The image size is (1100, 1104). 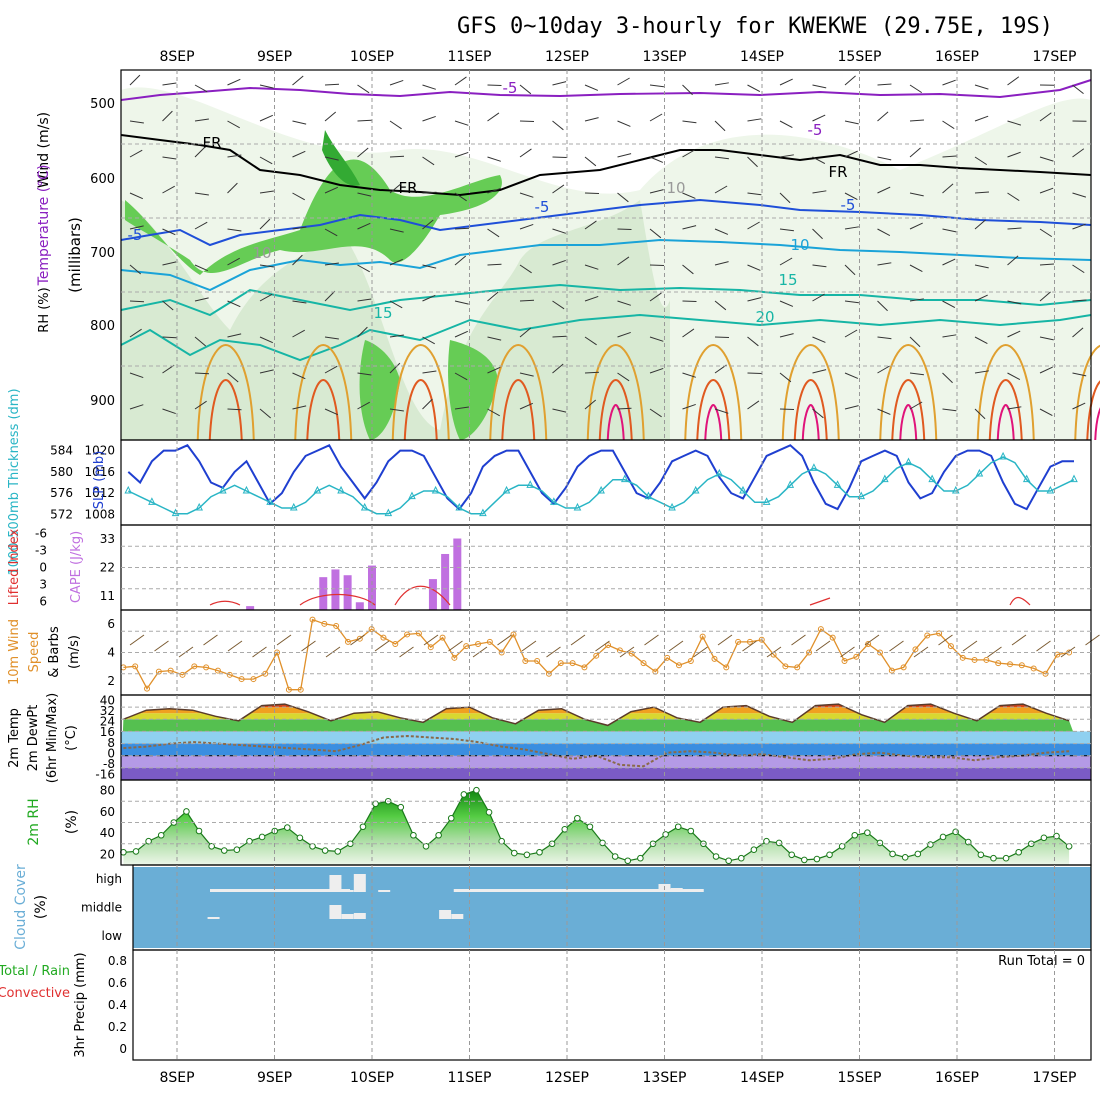 What do you see at coordinates (52, 738) in the screenshot?
I see `axis-title: (6hr Min/Max)` at bounding box center [52, 738].